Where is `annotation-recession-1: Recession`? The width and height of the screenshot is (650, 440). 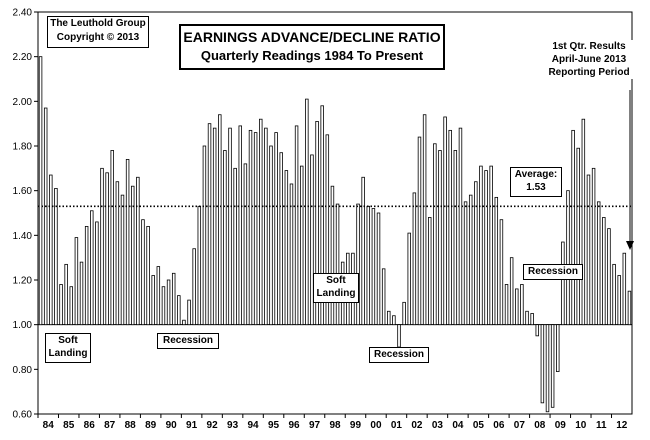 annotation-recession-1: Recession is located at coordinates (188, 341).